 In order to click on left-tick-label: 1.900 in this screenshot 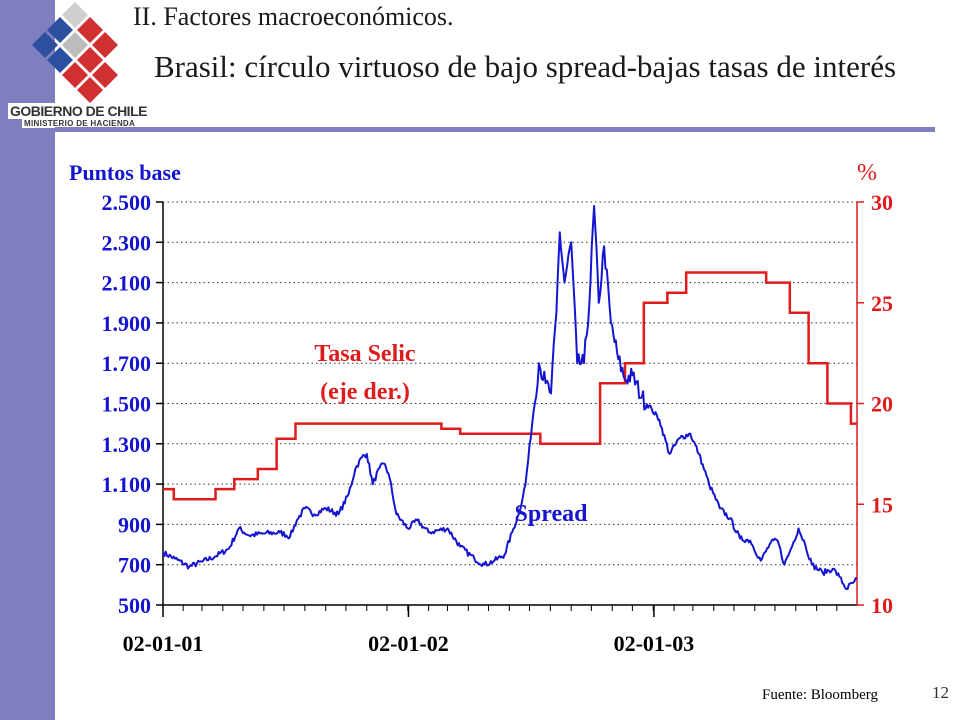, I will do `click(127, 323)`.